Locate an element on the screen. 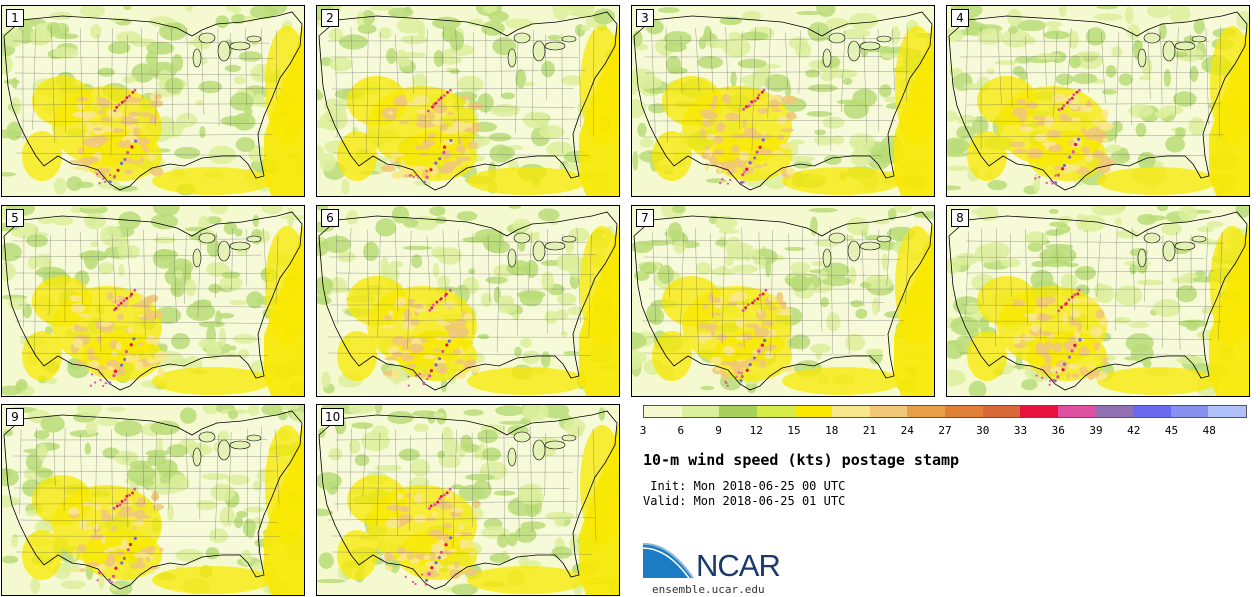  colorbar-tick-label: 3 is located at coordinates (643, 430).